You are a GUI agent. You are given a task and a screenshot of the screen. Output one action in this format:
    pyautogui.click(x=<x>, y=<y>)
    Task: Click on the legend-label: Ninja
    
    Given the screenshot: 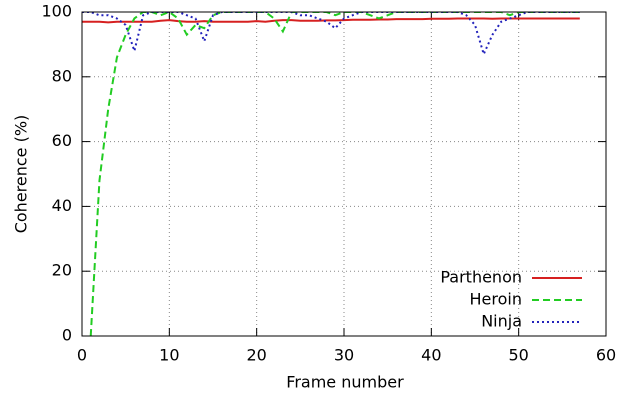 What is the action you would take?
    pyautogui.click(x=501, y=321)
    